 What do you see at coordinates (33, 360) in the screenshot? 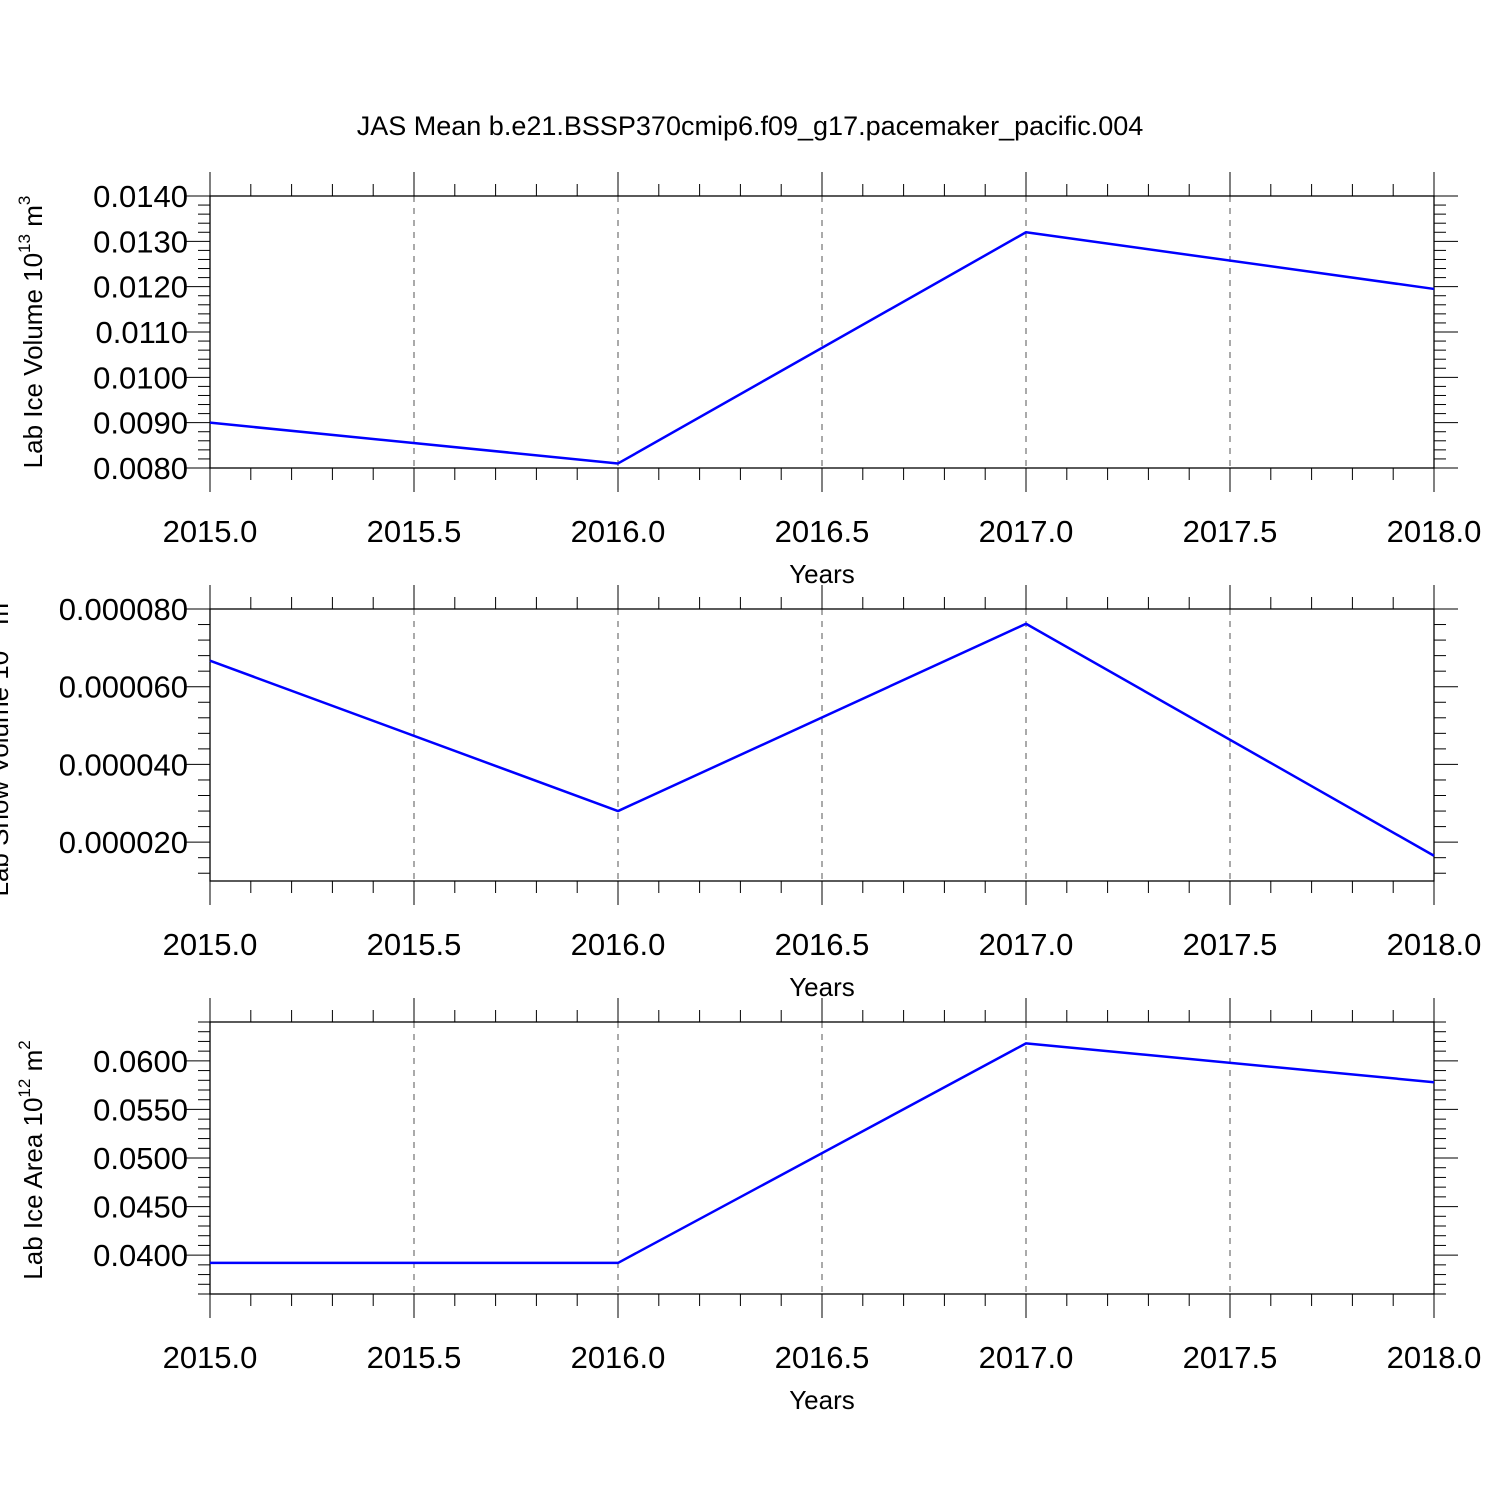
I see `y-axis-label-text: Lab Ice Volume 10` at bounding box center [33, 360].